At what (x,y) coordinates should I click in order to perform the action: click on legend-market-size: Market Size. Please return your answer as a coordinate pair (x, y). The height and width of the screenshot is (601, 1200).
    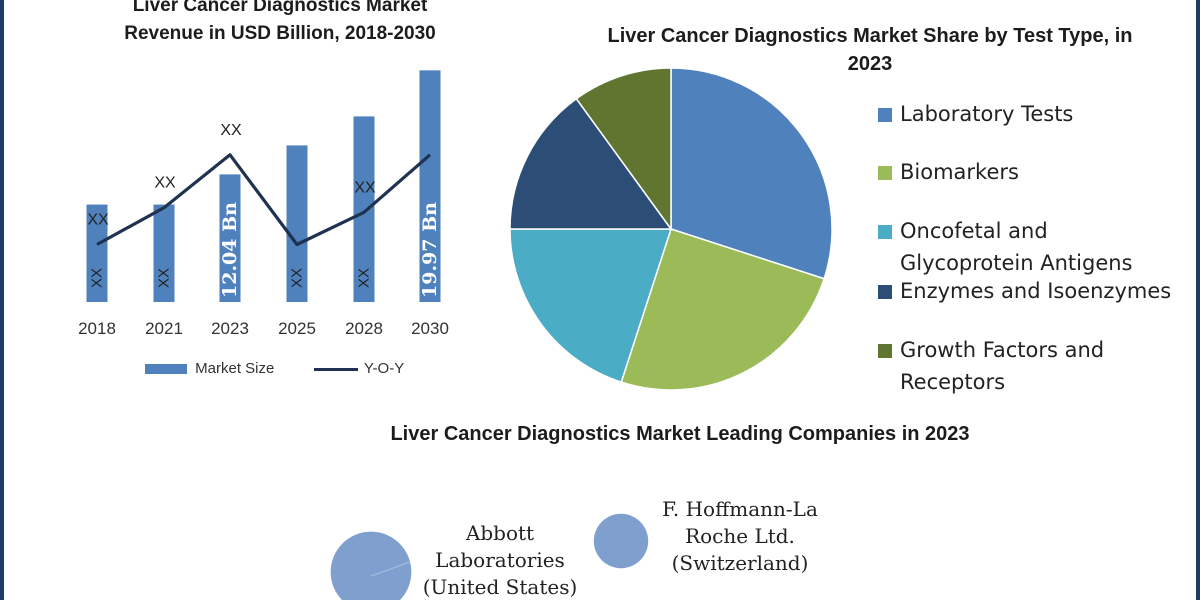
    Looking at the image, I should click on (209, 368).